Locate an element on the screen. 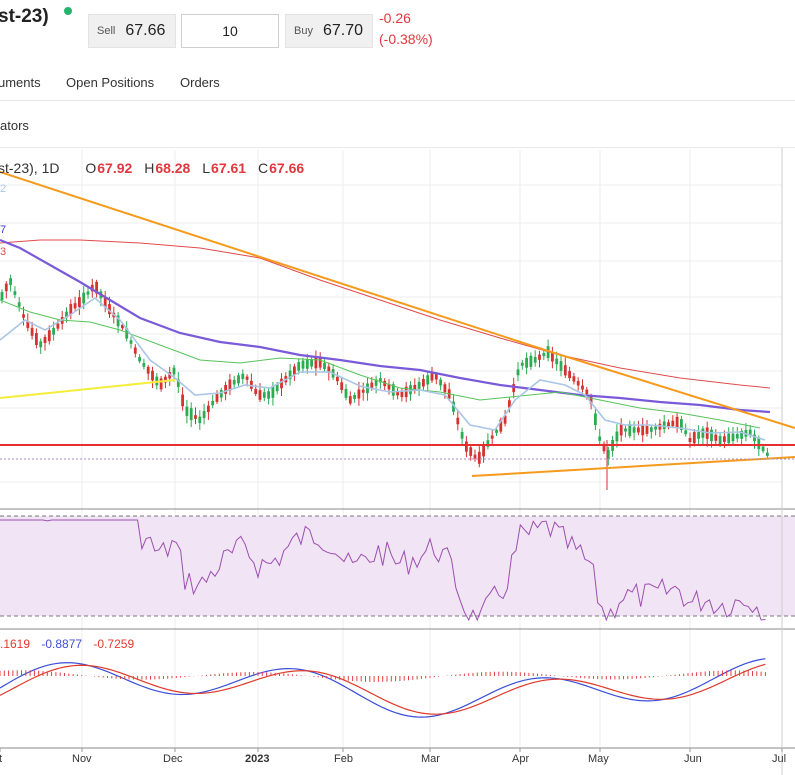 The width and height of the screenshot is (795, 775). x-tick-label: May is located at coordinates (598, 759).